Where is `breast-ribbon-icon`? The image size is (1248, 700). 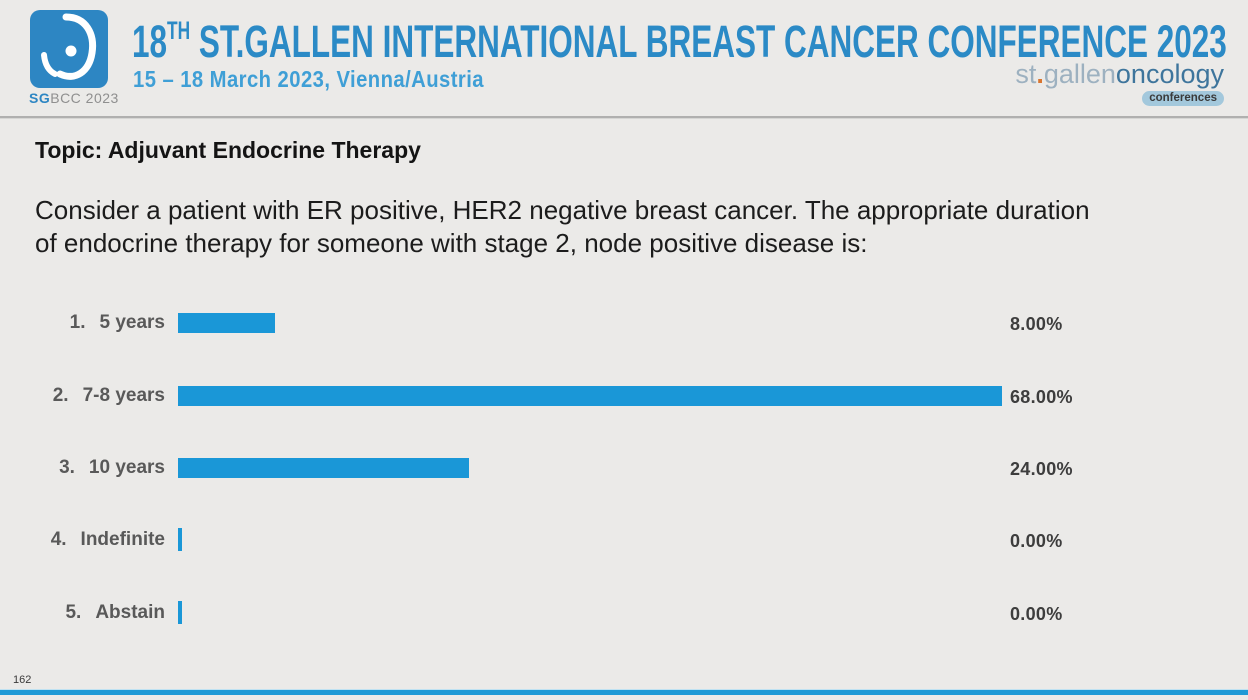 breast-ribbon-icon is located at coordinates (69, 49).